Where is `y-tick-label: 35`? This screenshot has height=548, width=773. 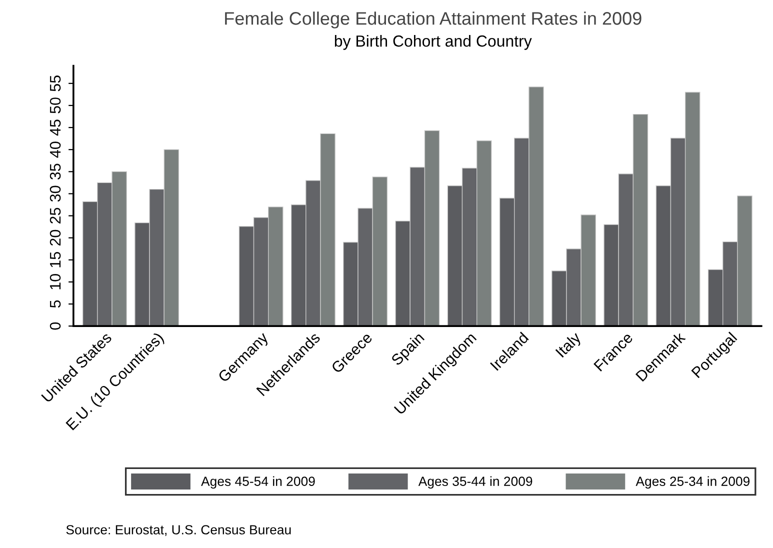
y-tick-label: 35 is located at coordinates (55, 172).